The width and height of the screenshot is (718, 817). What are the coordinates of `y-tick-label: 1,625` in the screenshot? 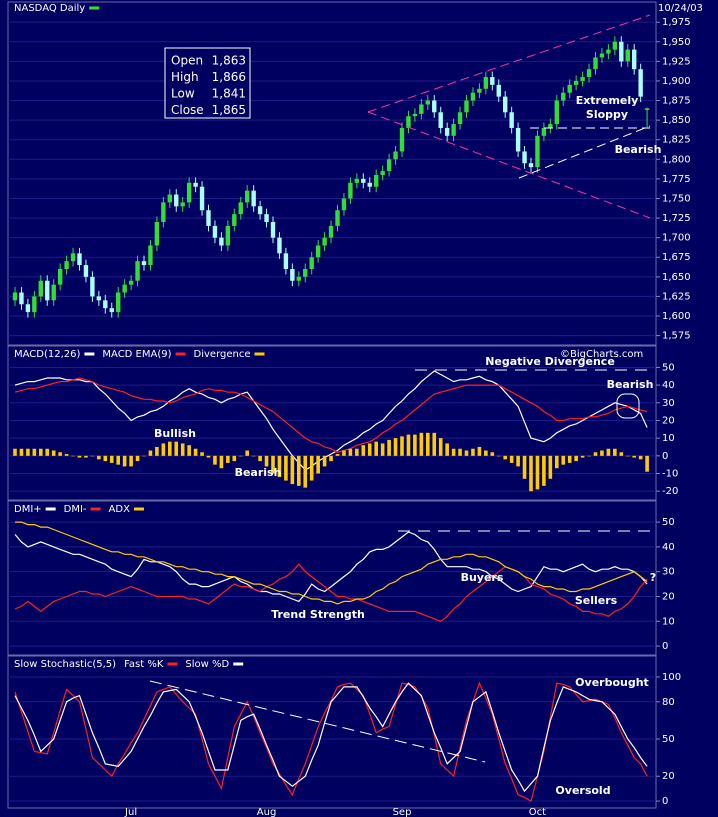 It's located at (676, 296).